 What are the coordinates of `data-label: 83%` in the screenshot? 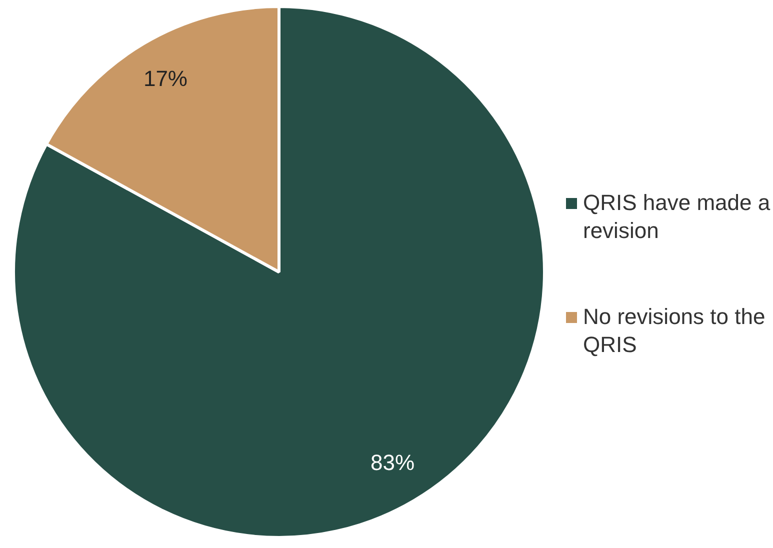 It's located at (392, 463).